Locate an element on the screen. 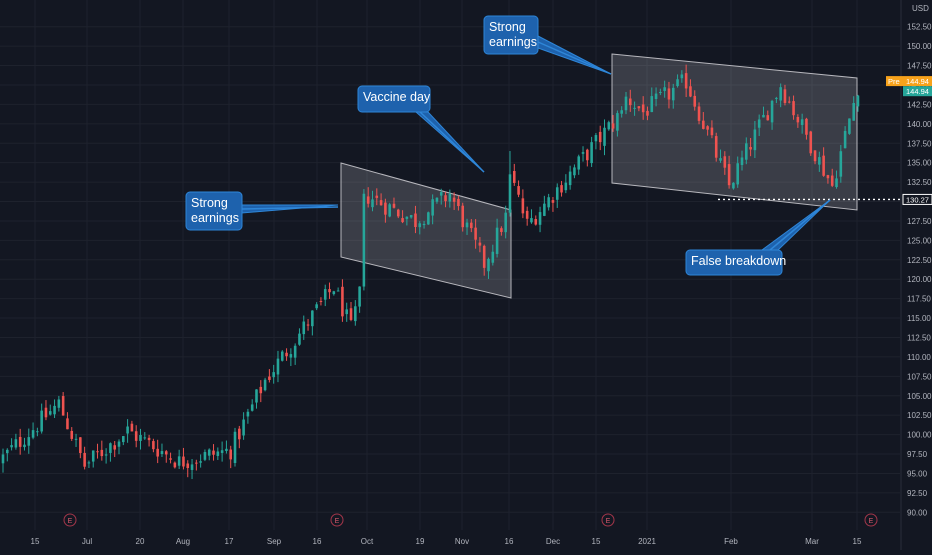  x-tick-label: 15 is located at coordinates (596, 541).